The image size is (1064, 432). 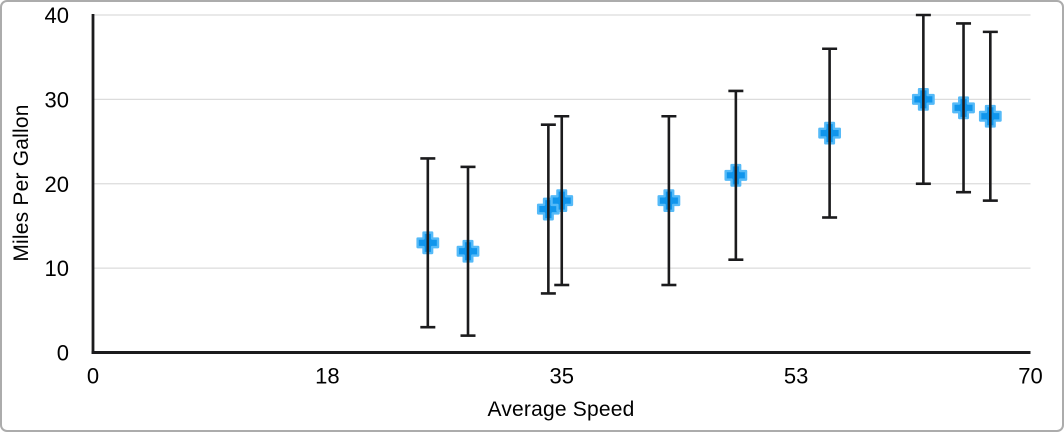 What do you see at coordinates (327, 376) in the screenshot?
I see `x-tick-label: 18` at bounding box center [327, 376].